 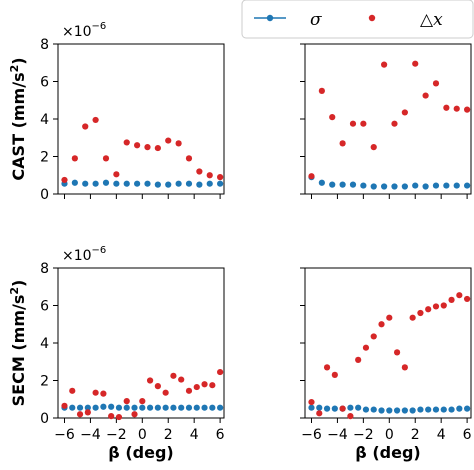 What do you see at coordinates (44, 158) in the screenshot?
I see `y-tick-label: 2` at bounding box center [44, 158].